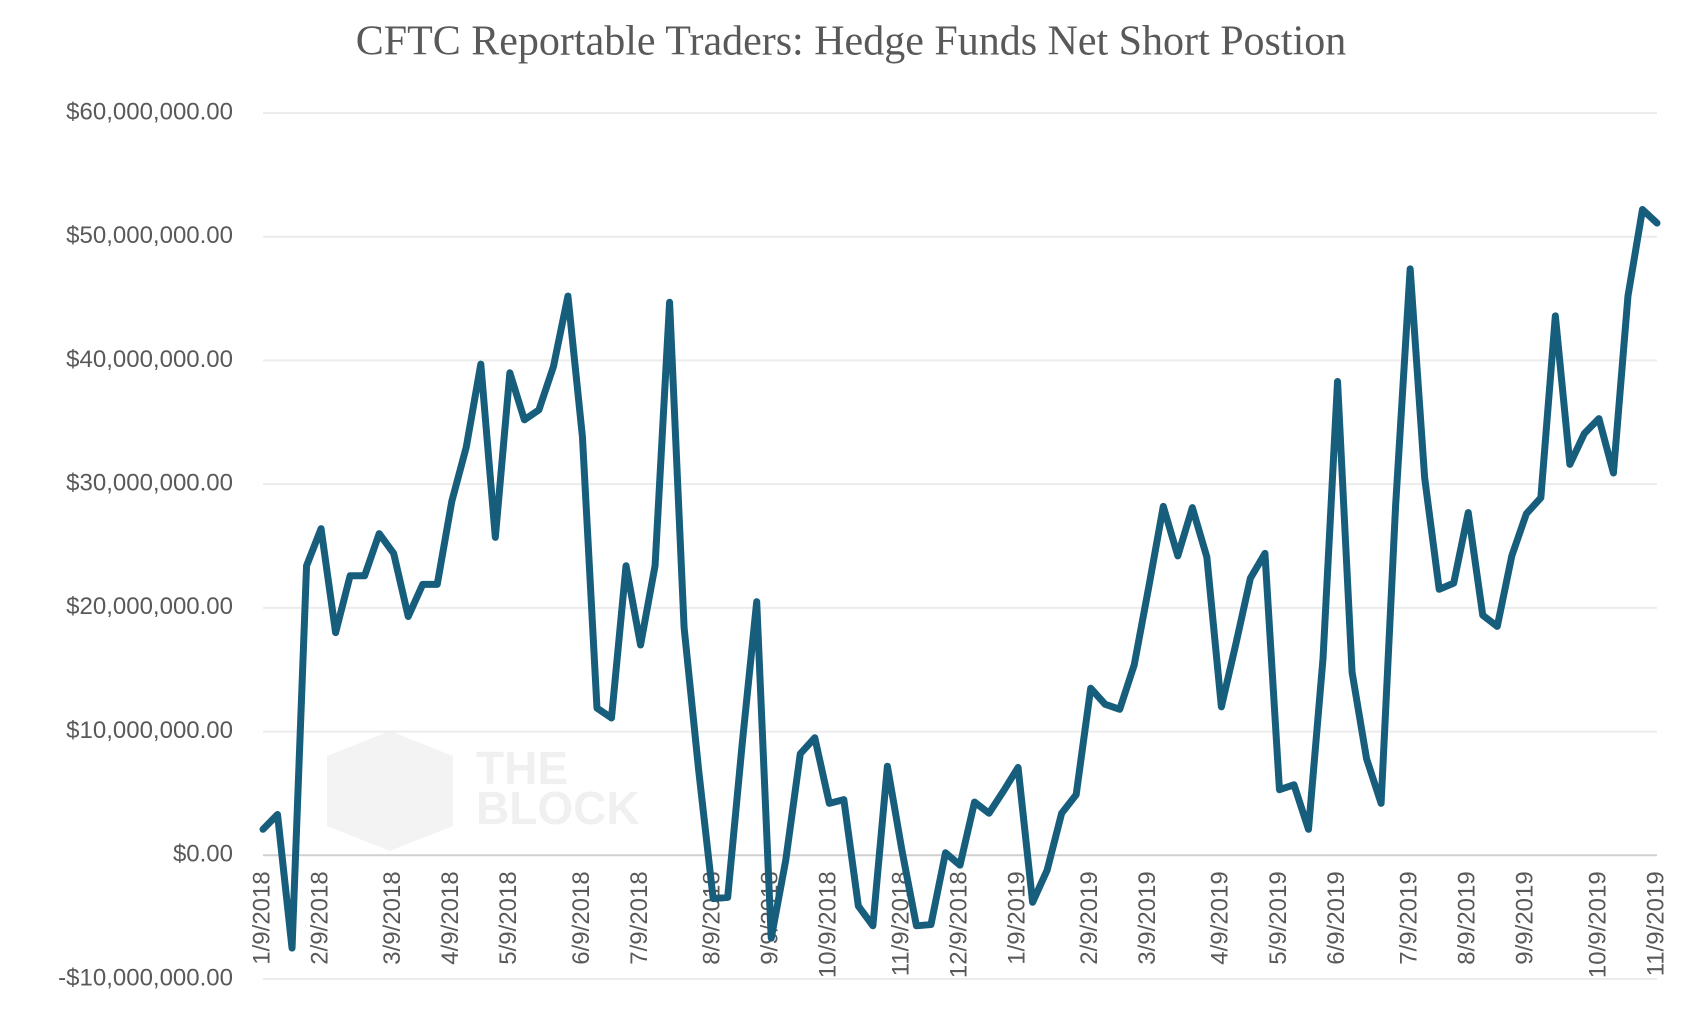 This screenshot has height=1033, width=1691. Describe the element at coordinates (1655, 923) in the screenshot. I see `x-tick-label: 11/9/2019` at that location.